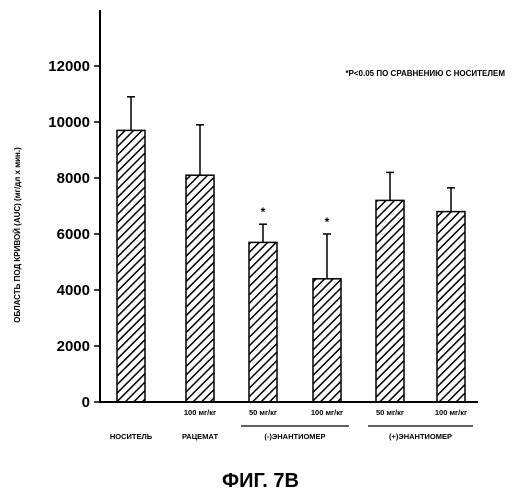  Describe the element at coordinates (17, 235) in the screenshot. I see `y-axis-title: ОБЛАСТЬ ПОД КРИВОЙ (AUC) (мг/дл х мин.)` at that location.